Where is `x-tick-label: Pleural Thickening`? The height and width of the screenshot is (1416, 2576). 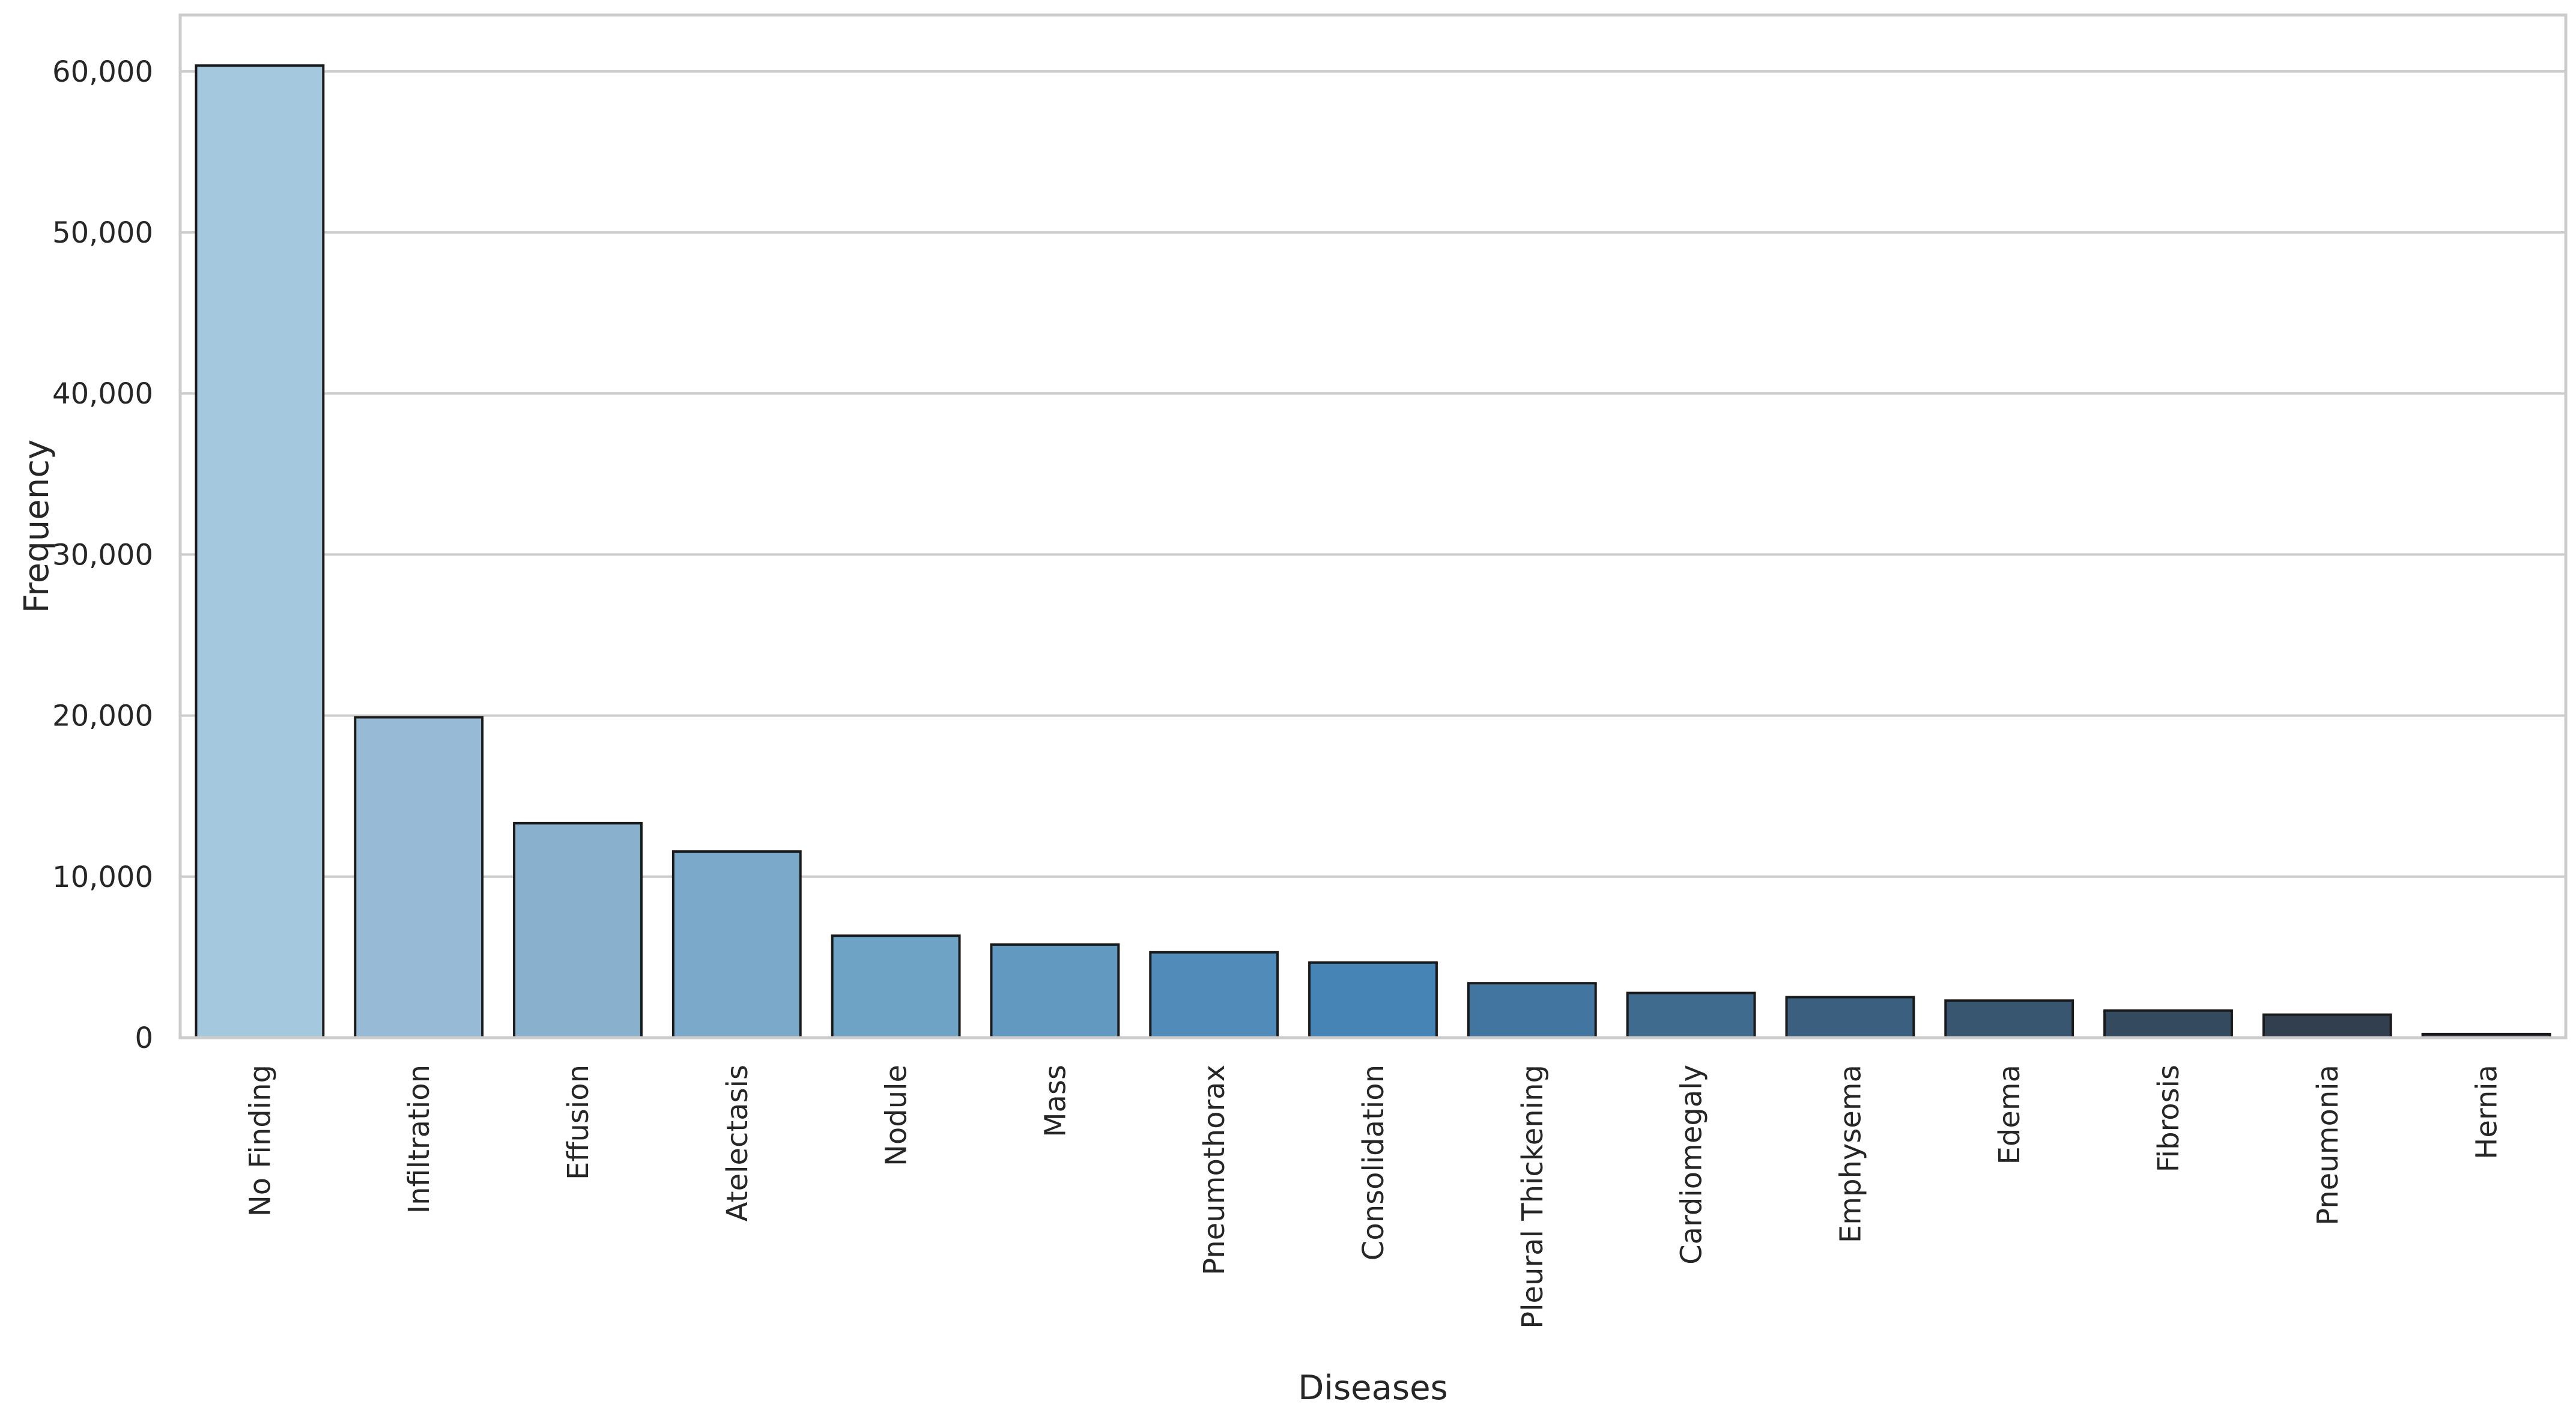 x-tick-label: Pleural Thickening is located at coordinates (1533, 1197).